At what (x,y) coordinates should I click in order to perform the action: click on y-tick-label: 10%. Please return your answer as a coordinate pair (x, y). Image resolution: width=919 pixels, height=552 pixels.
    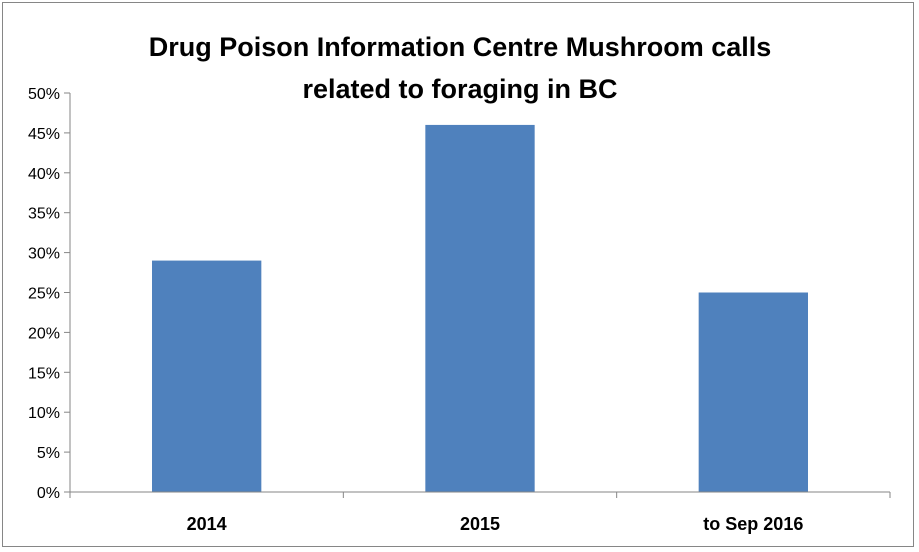
    Looking at the image, I should click on (44, 413).